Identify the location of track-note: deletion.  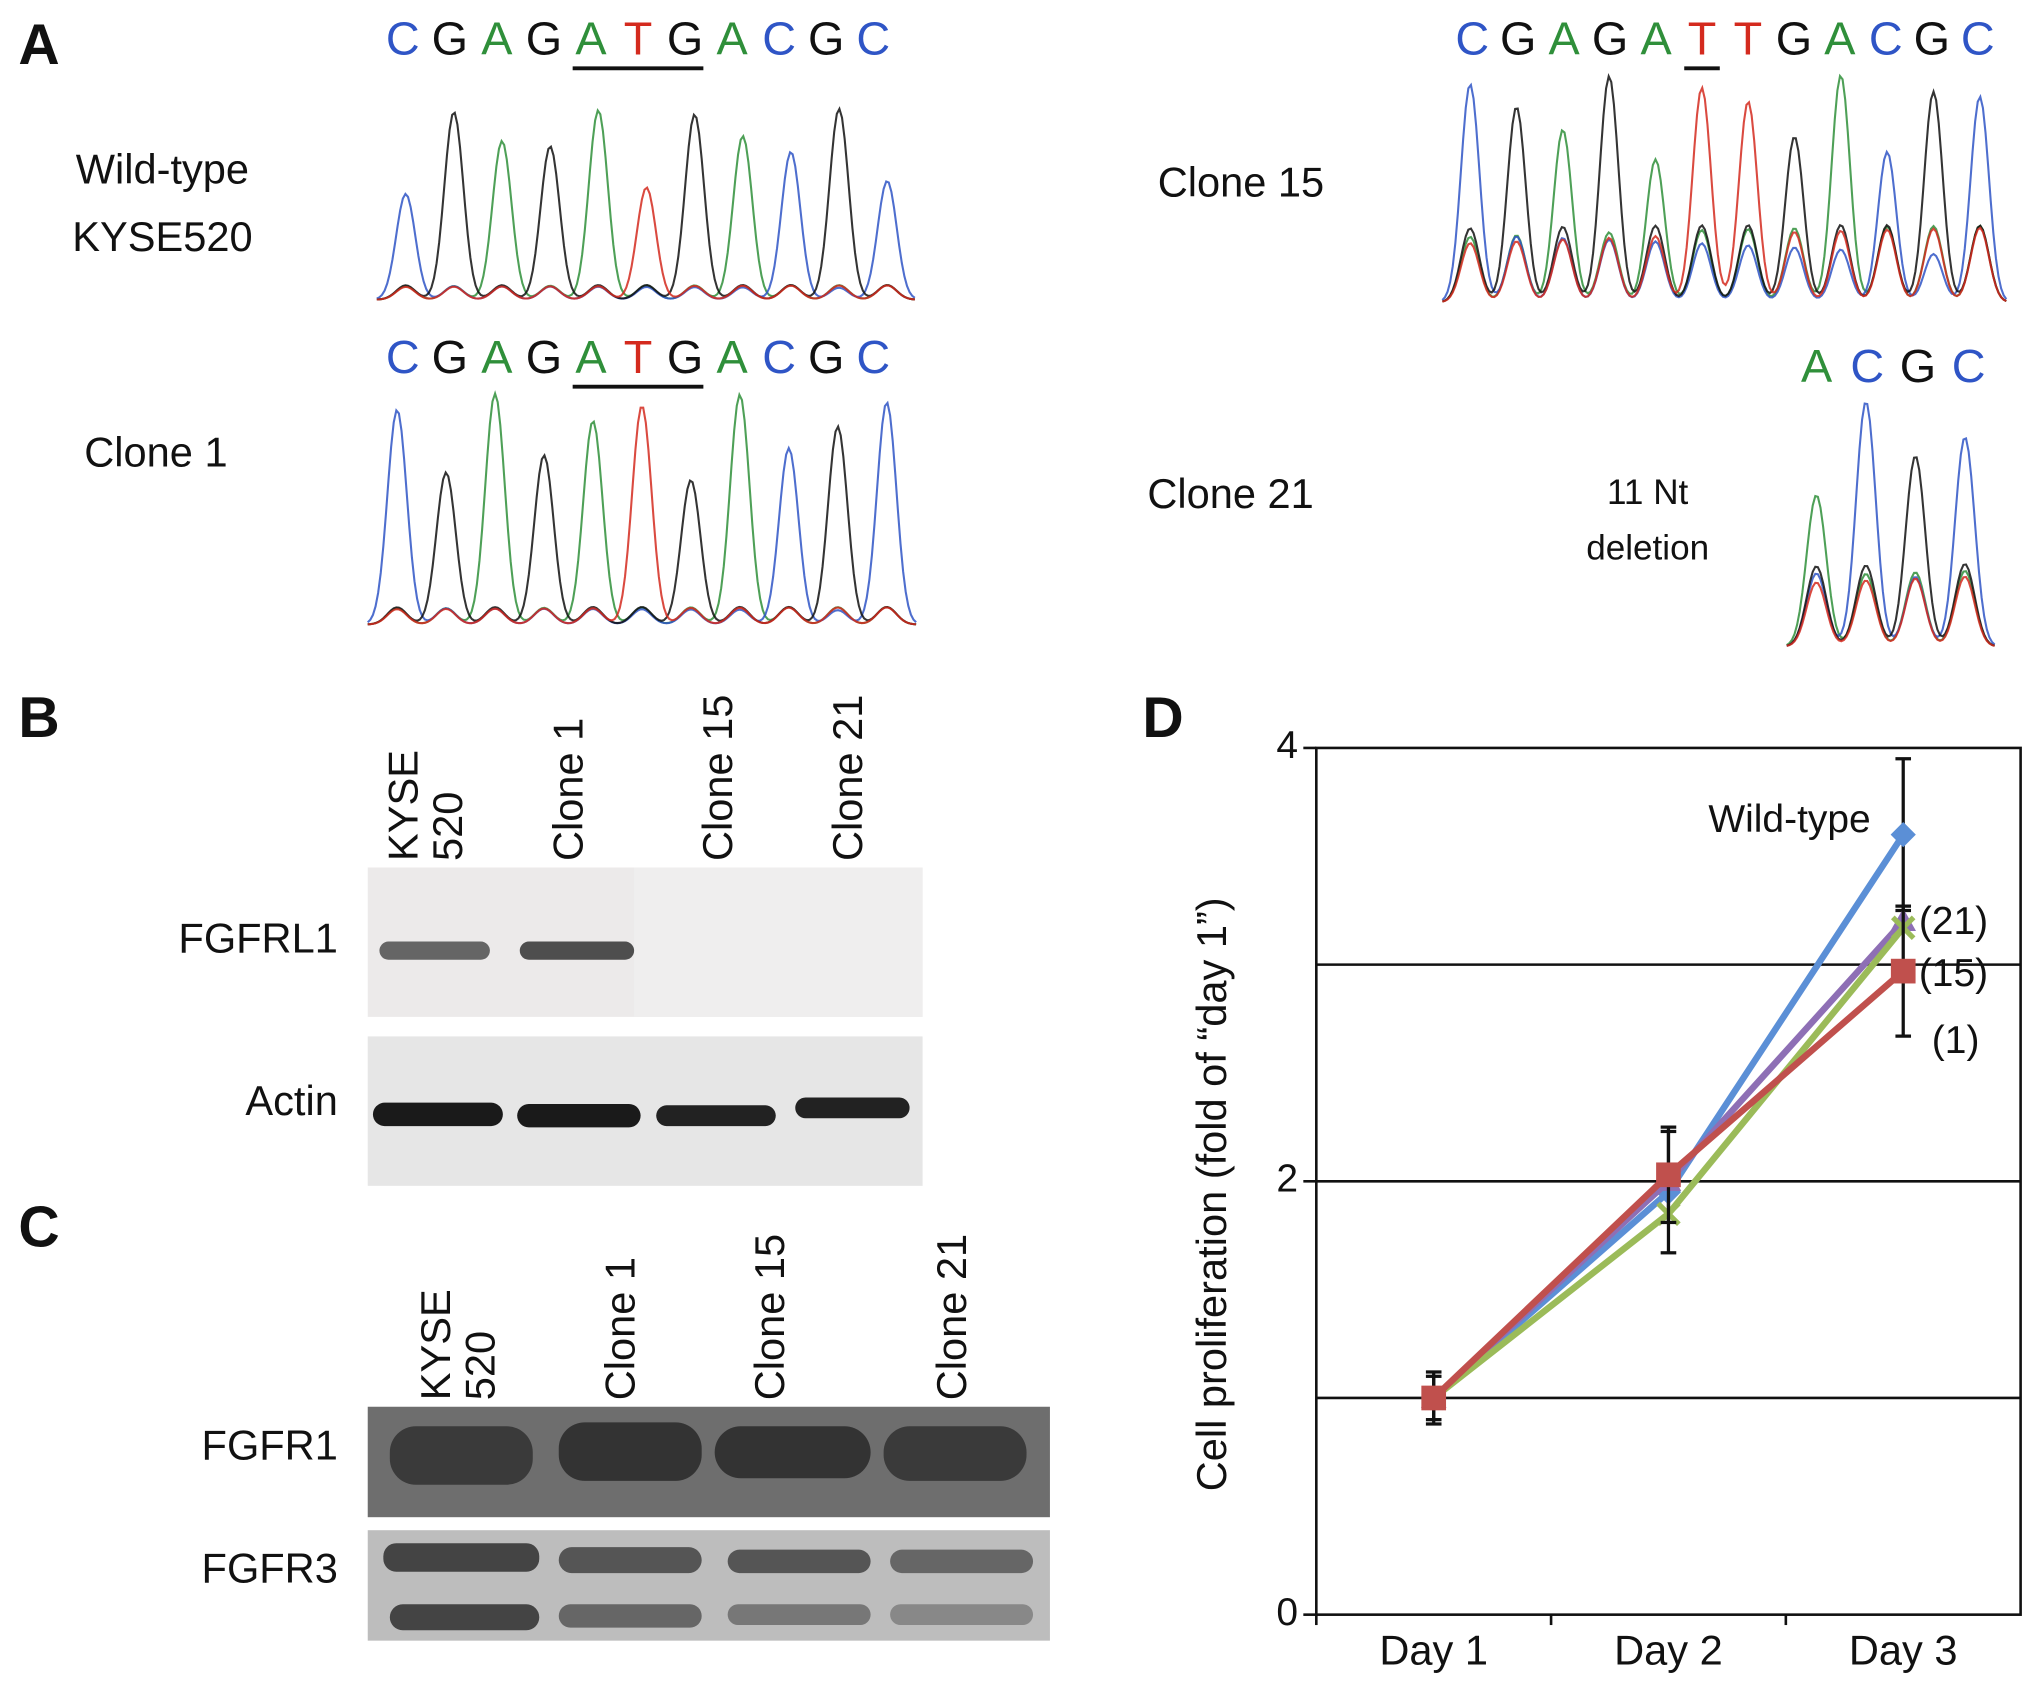
(1647, 548).